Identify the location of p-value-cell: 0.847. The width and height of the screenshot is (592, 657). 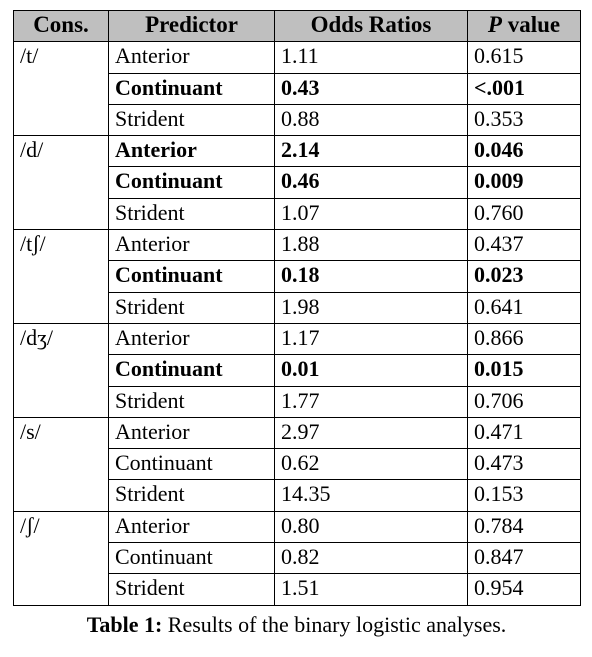
(524, 558).